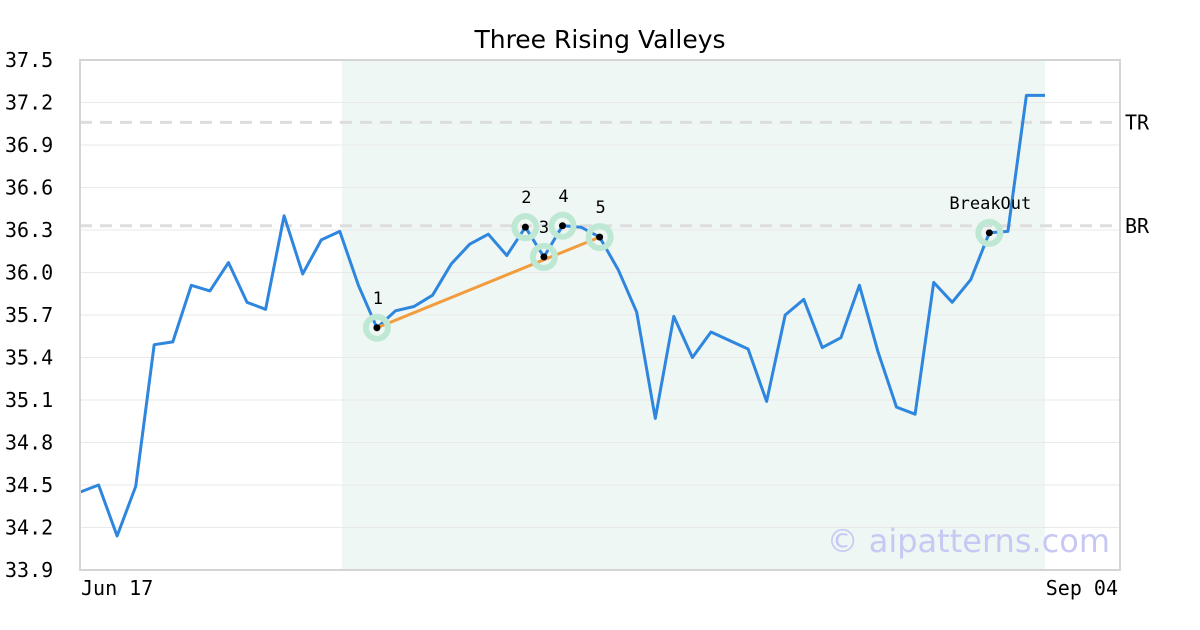 The height and width of the screenshot is (630, 1200). I want to click on pattern-point-label-3: 3, so click(544, 228).